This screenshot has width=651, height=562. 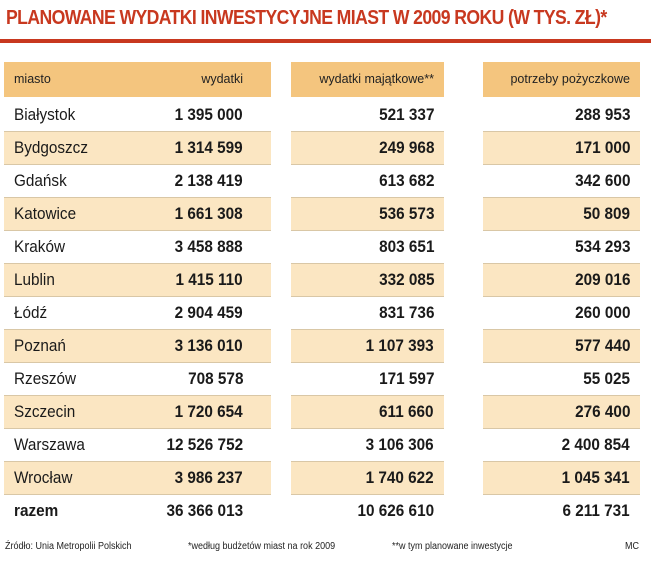 What do you see at coordinates (452, 546) in the screenshot?
I see `footer-note-investments: **w tym planowane inwestycje` at bounding box center [452, 546].